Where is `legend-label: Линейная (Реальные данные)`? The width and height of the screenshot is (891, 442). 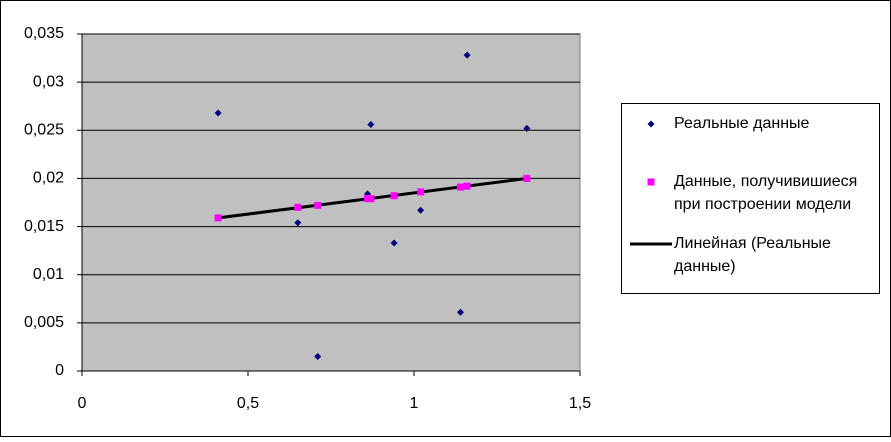
legend-label: Линейная (Реальные данные) is located at coordinates (752, 255).